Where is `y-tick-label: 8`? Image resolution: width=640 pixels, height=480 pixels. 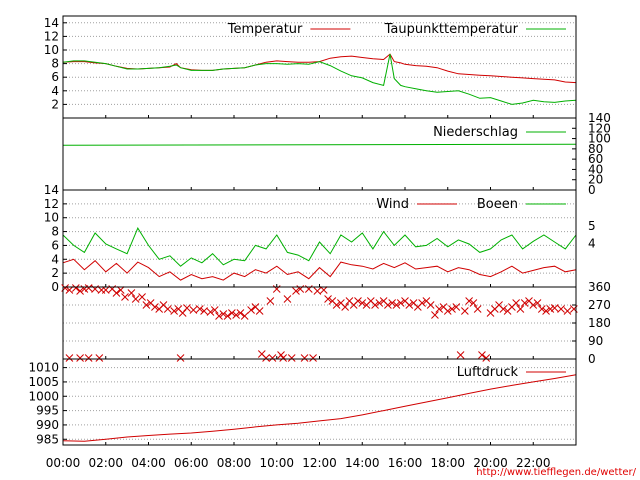
y-tick-label: 8 is located at coordinates (55, 64).